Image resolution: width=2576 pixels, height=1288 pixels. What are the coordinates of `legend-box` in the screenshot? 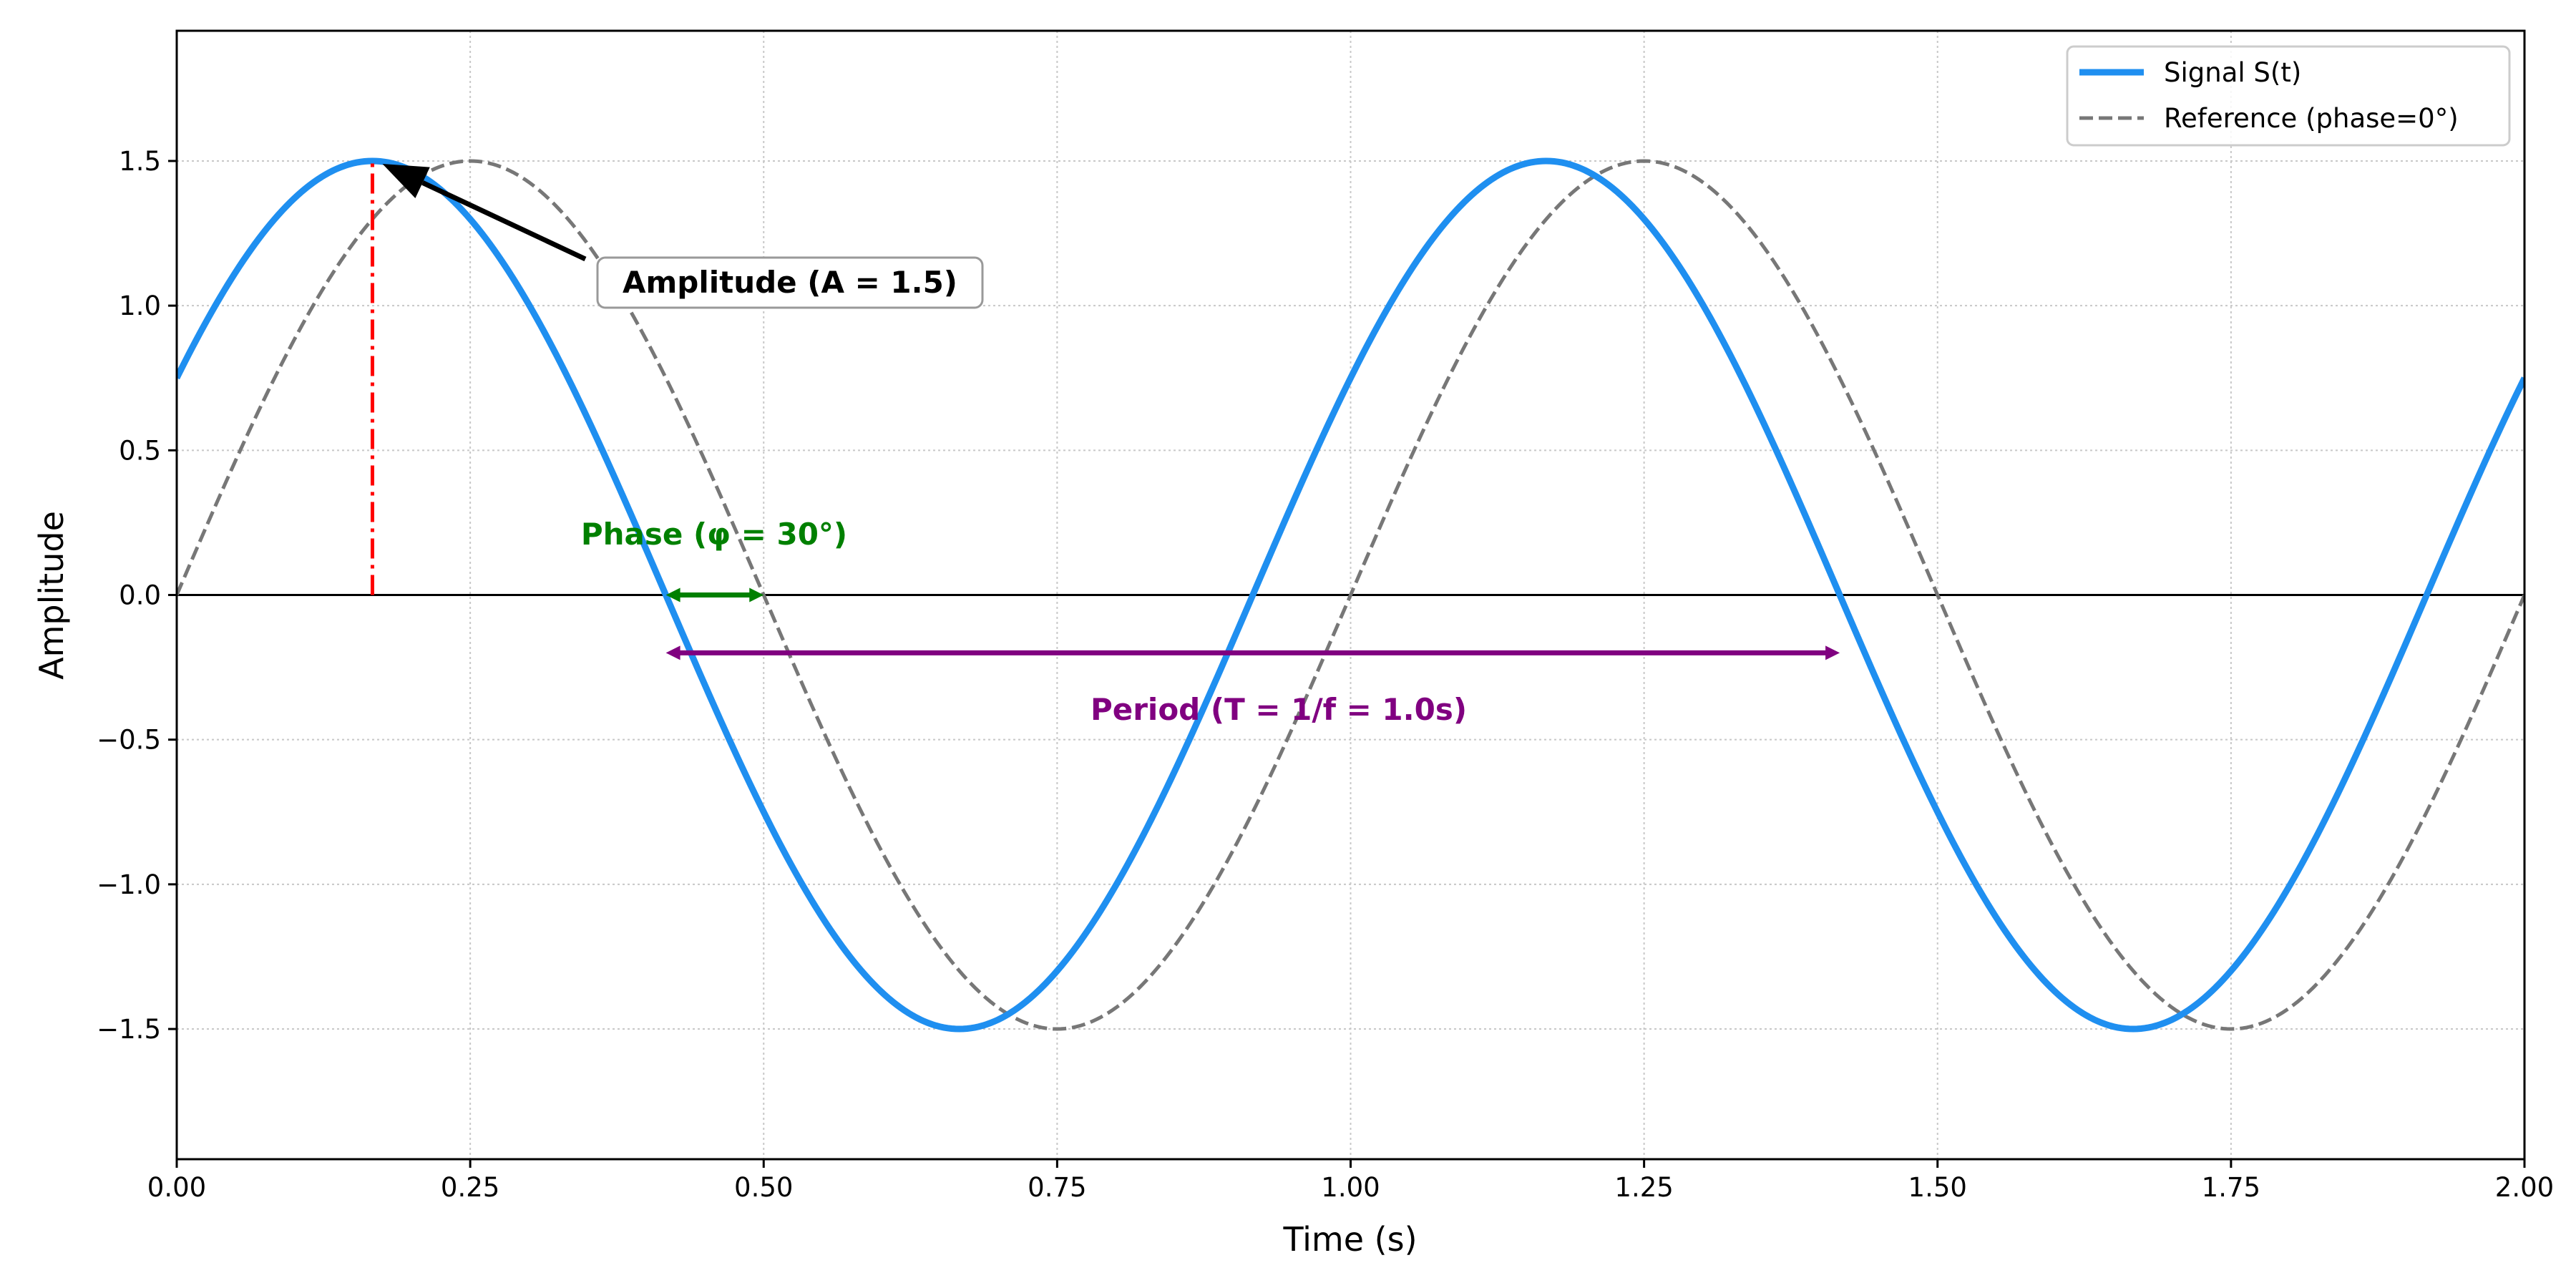 It's located at (2288, 96).